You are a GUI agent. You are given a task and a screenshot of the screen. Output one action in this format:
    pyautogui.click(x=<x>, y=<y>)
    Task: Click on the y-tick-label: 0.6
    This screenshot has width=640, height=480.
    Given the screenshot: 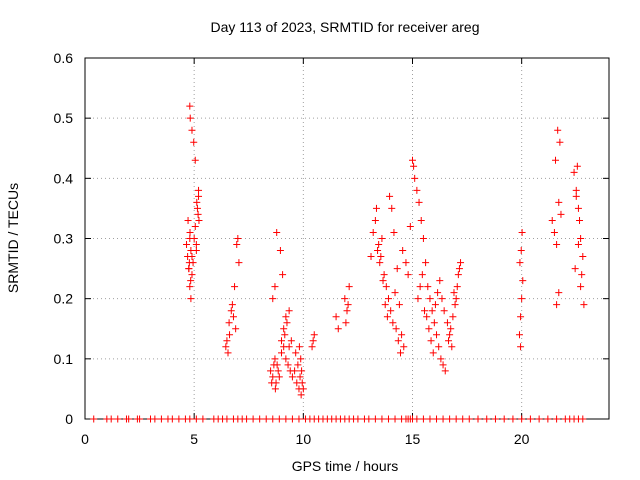 What is the action you would take?
    pyautogui.click(x=64, y=58)
    